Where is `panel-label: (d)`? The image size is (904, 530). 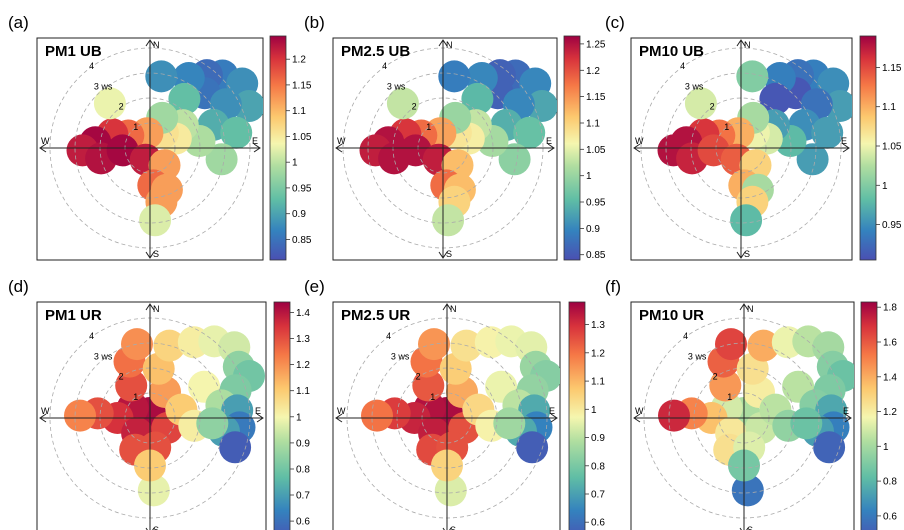 panel-label: (d) is located at coordinates (18, 286).